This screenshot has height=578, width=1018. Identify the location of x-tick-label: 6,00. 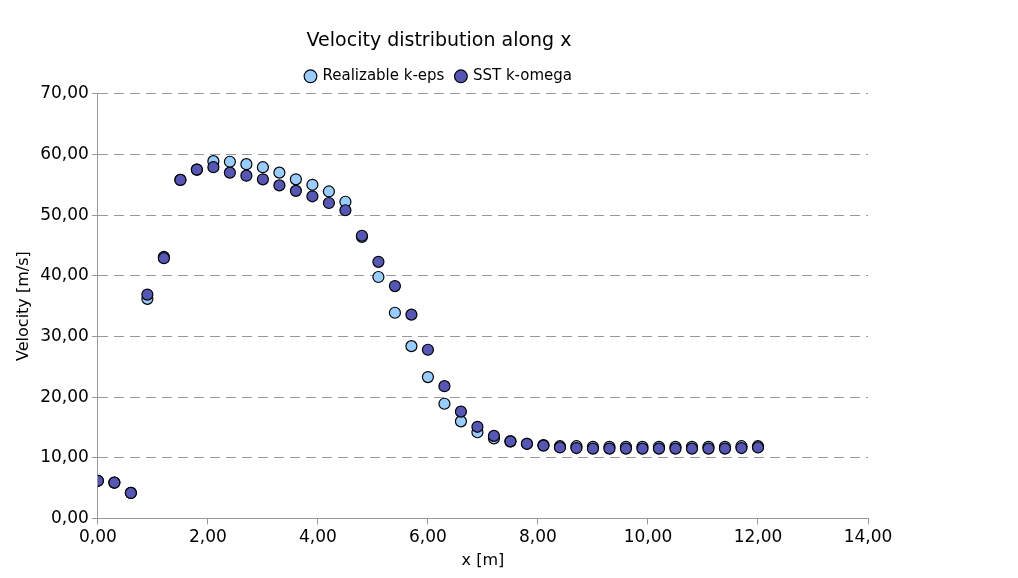
(427, 536).